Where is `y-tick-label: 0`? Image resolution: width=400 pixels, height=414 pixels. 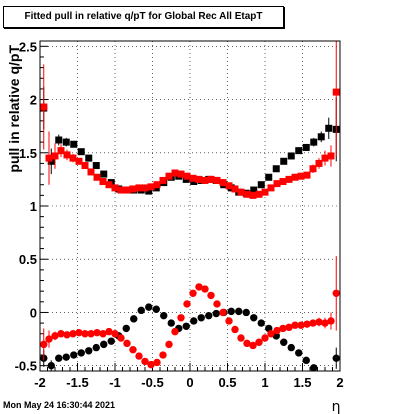
y-tick-label: 0 is located at coordinates (33, 312).